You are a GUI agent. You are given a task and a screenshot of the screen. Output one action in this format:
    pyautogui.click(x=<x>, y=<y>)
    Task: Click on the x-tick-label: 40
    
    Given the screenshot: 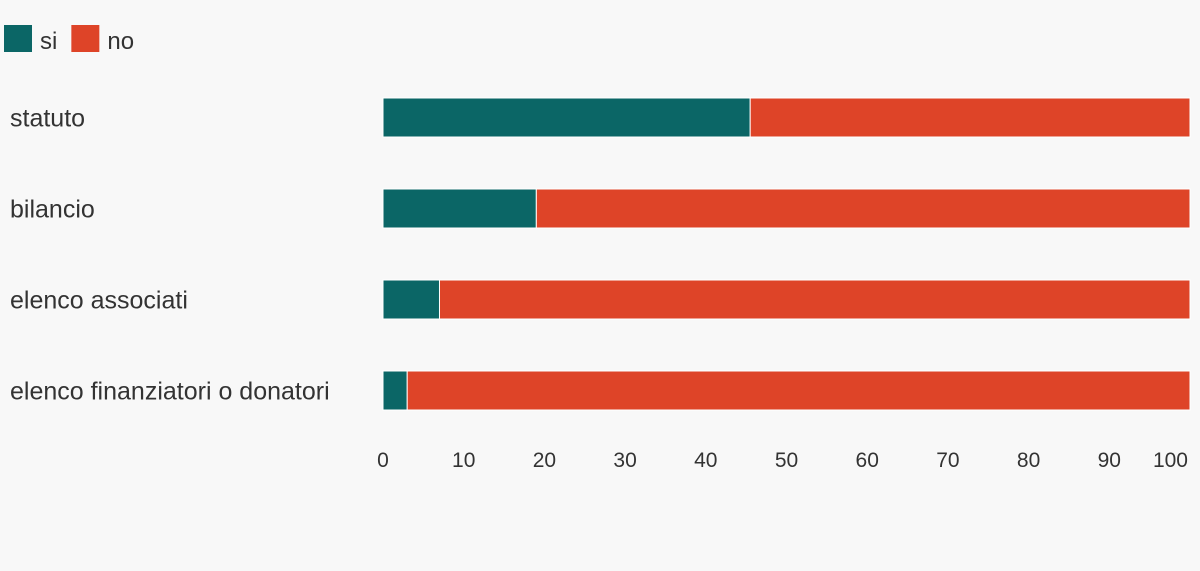 What is the action you would take?
    pyautogui.click(x=705, y=460)
    